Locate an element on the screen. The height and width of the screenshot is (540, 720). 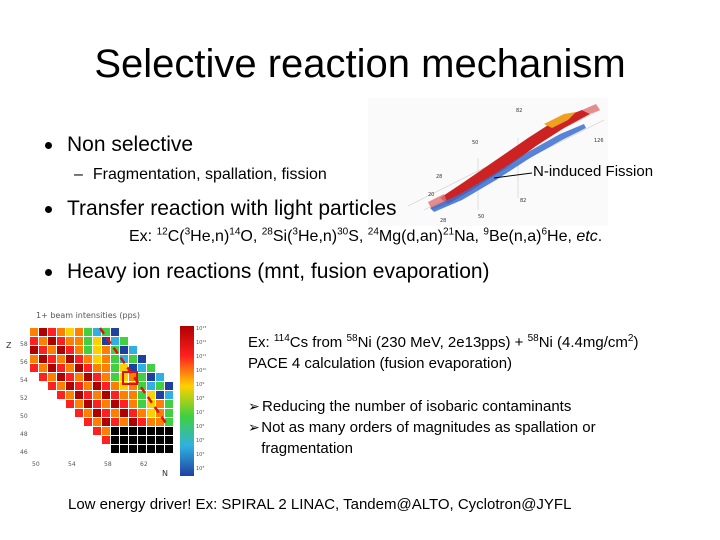
colorbar-tick: 10⁷ is located at coordinates (200, 413).